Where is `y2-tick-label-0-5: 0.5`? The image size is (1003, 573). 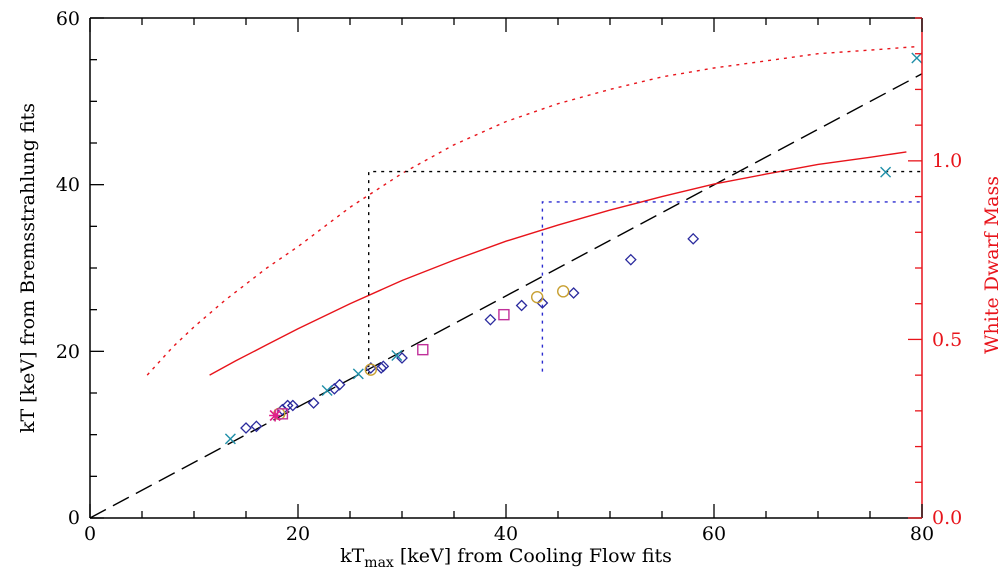
y2-tick-label-0-5: 0.5 is located at coordinates (947, 340).